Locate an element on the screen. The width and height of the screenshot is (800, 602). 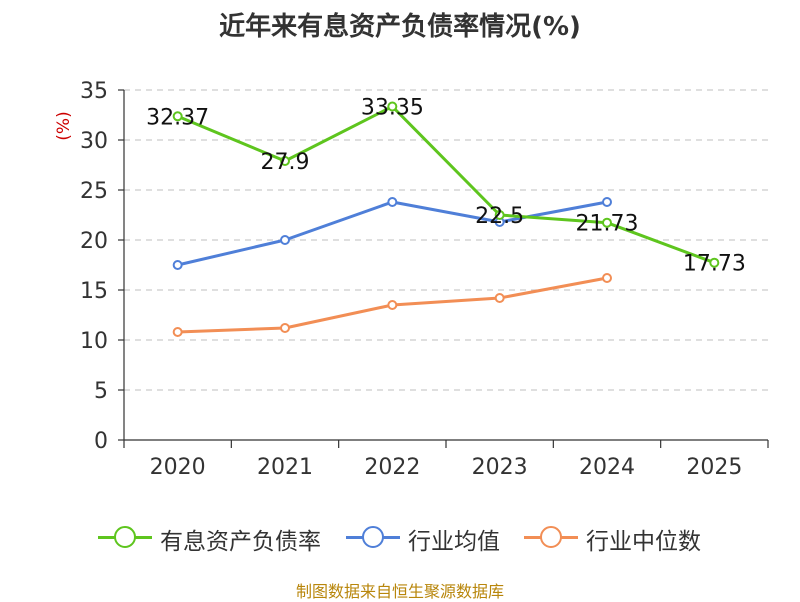
y-tick-label: 25 is located at coordinates (94, 191).